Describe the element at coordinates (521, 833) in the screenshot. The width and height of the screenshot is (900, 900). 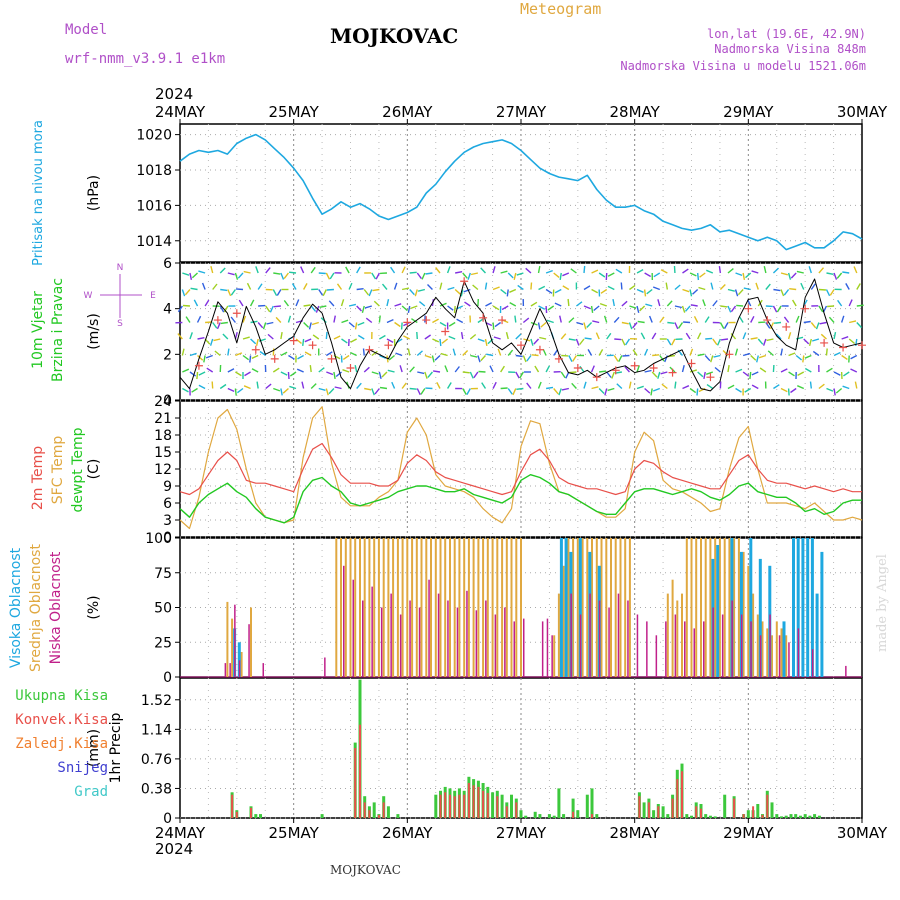
I see `xtick-label-bottom: 27MAY` at that location.